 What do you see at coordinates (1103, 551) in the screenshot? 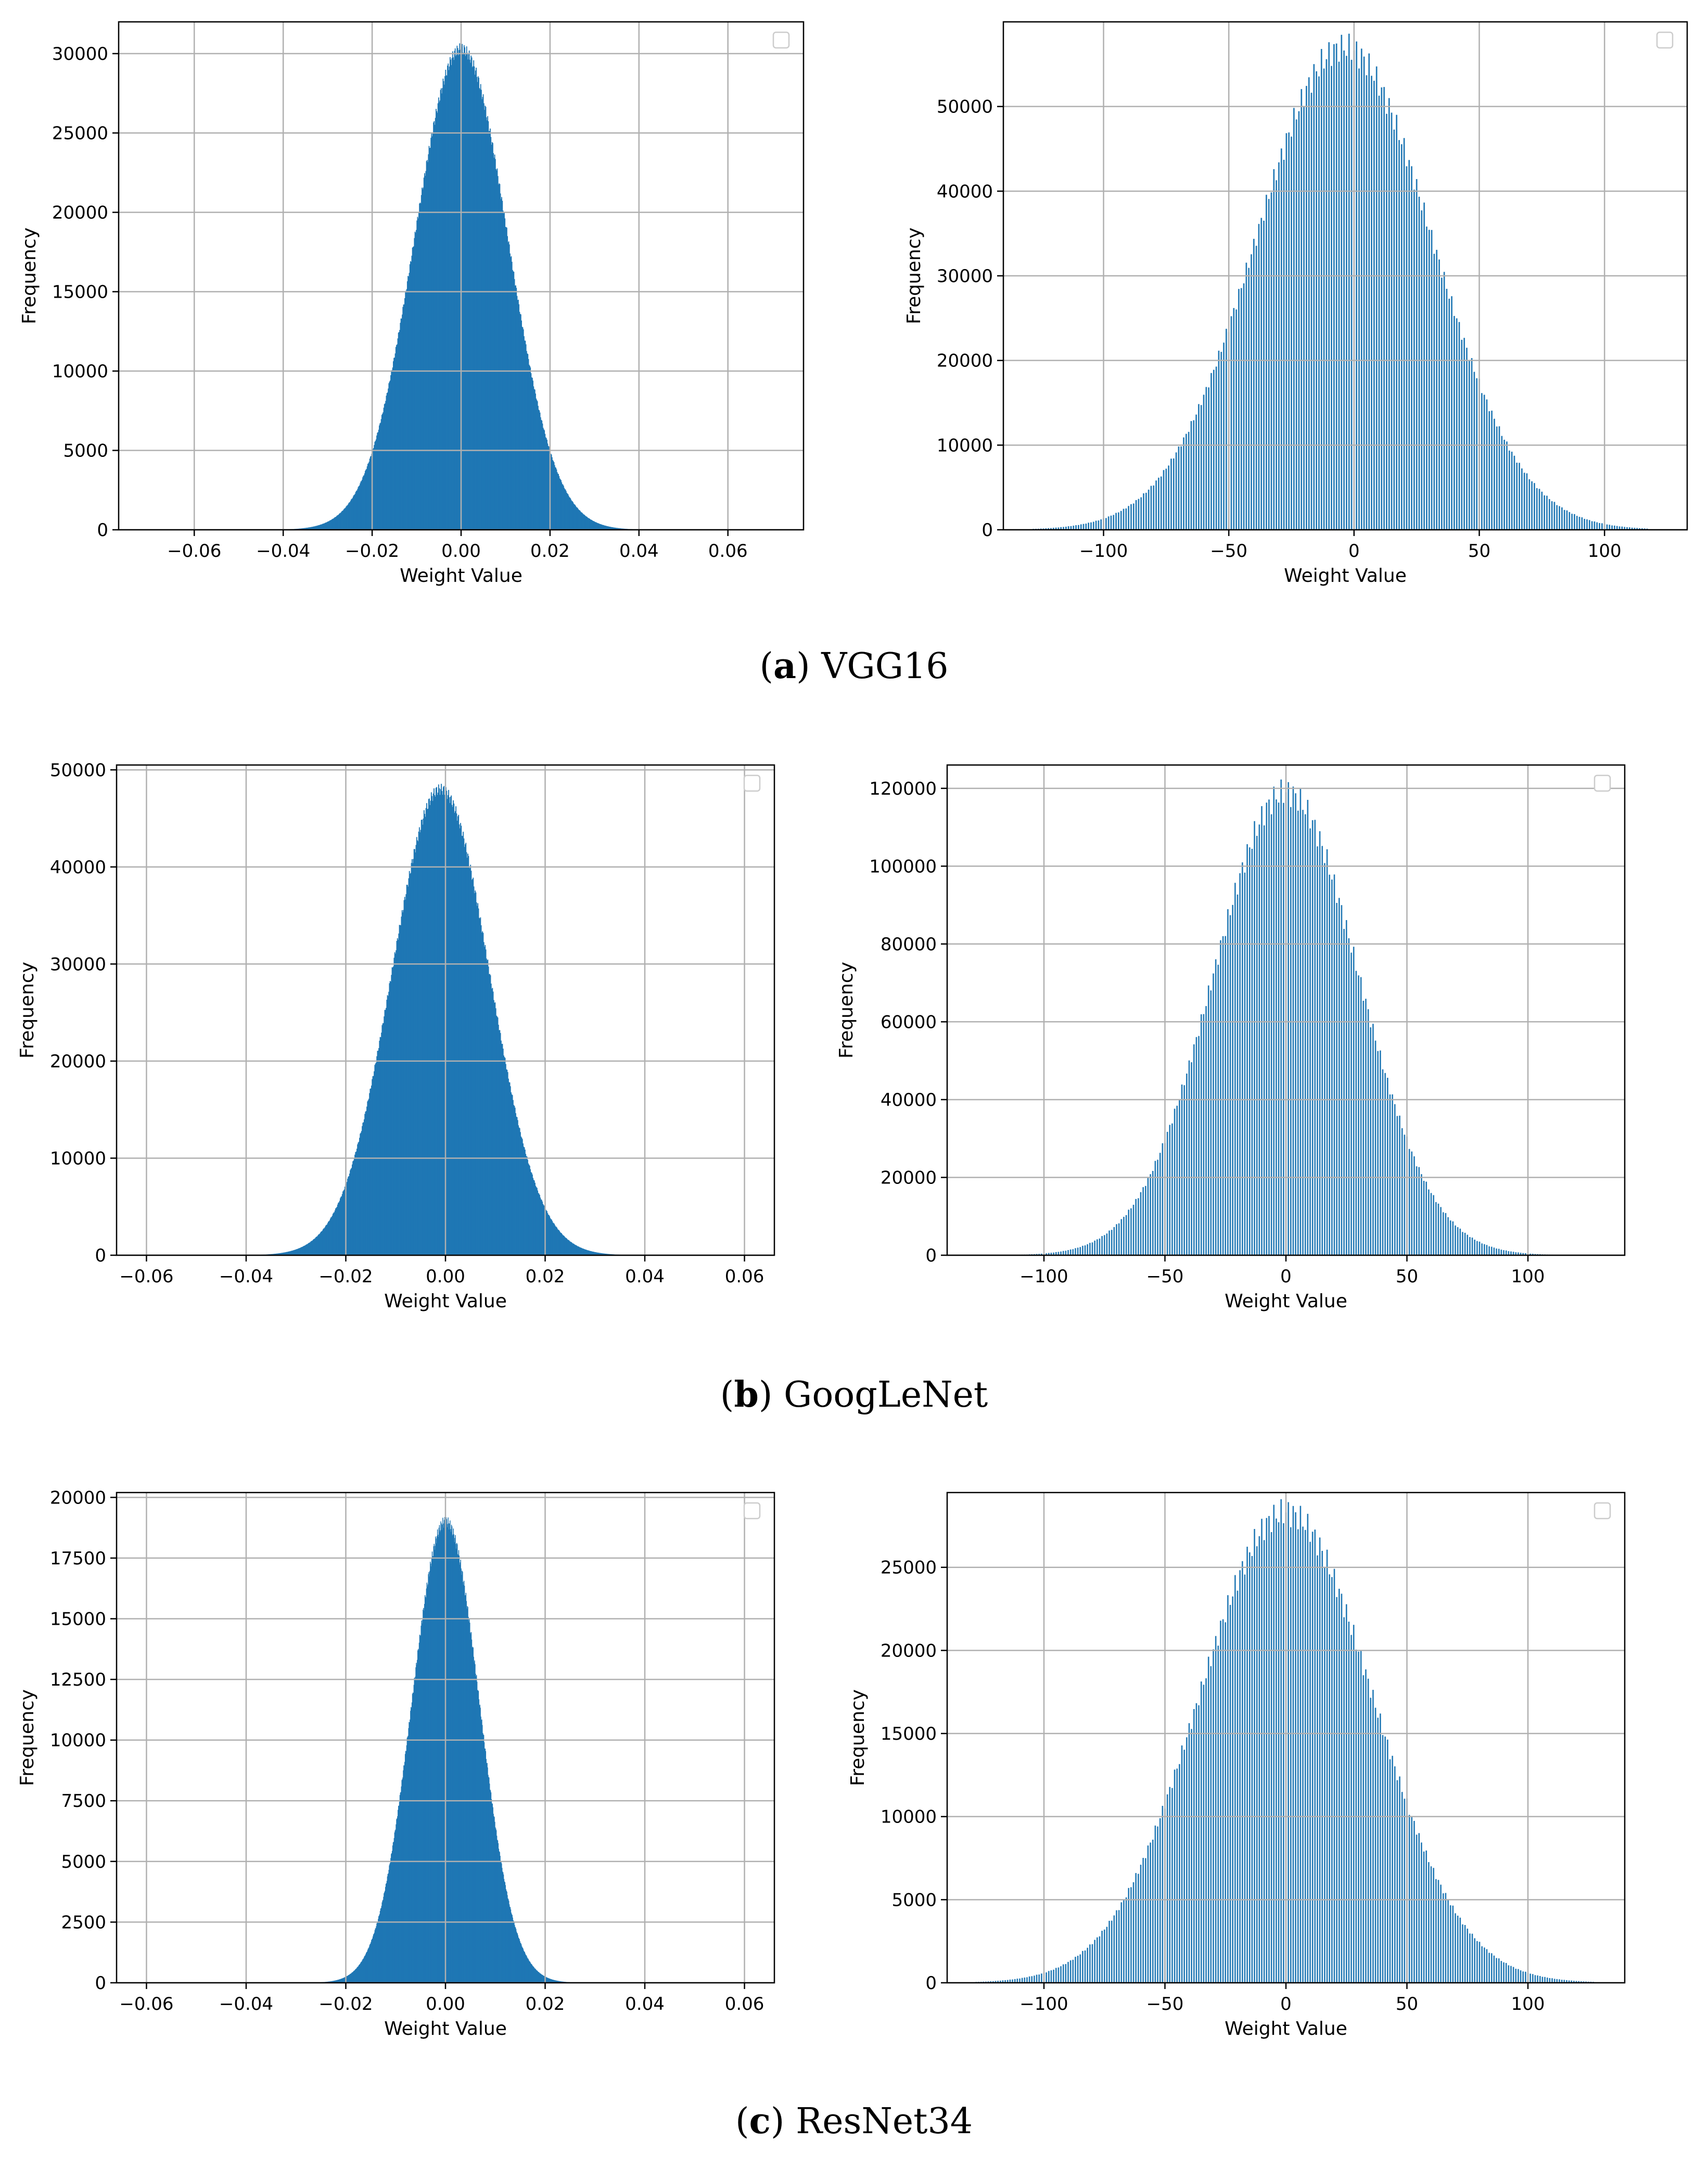
I see `x-tick-label: −100` at bounding box center [1103, 551].